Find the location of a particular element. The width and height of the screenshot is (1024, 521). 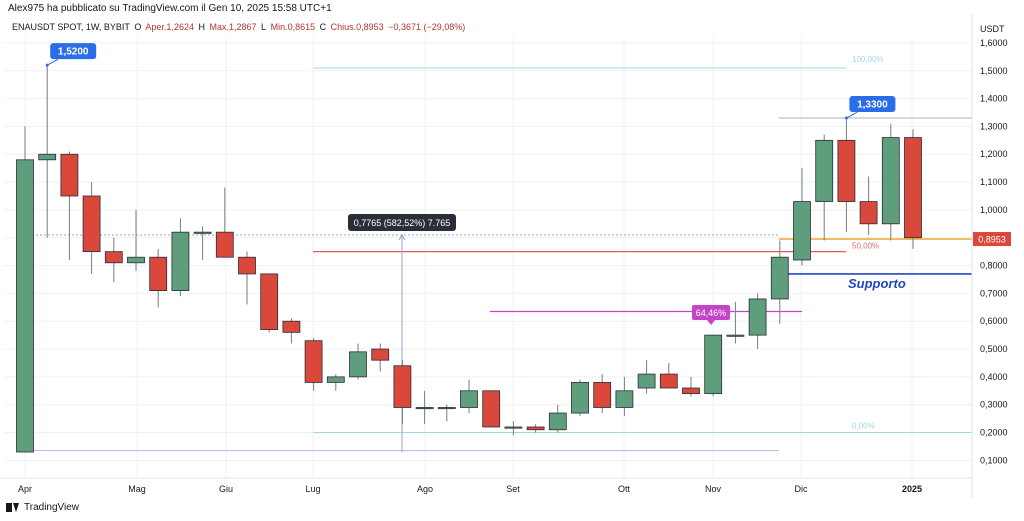

current-price-tag-bg is located at coordinates (992, 239).